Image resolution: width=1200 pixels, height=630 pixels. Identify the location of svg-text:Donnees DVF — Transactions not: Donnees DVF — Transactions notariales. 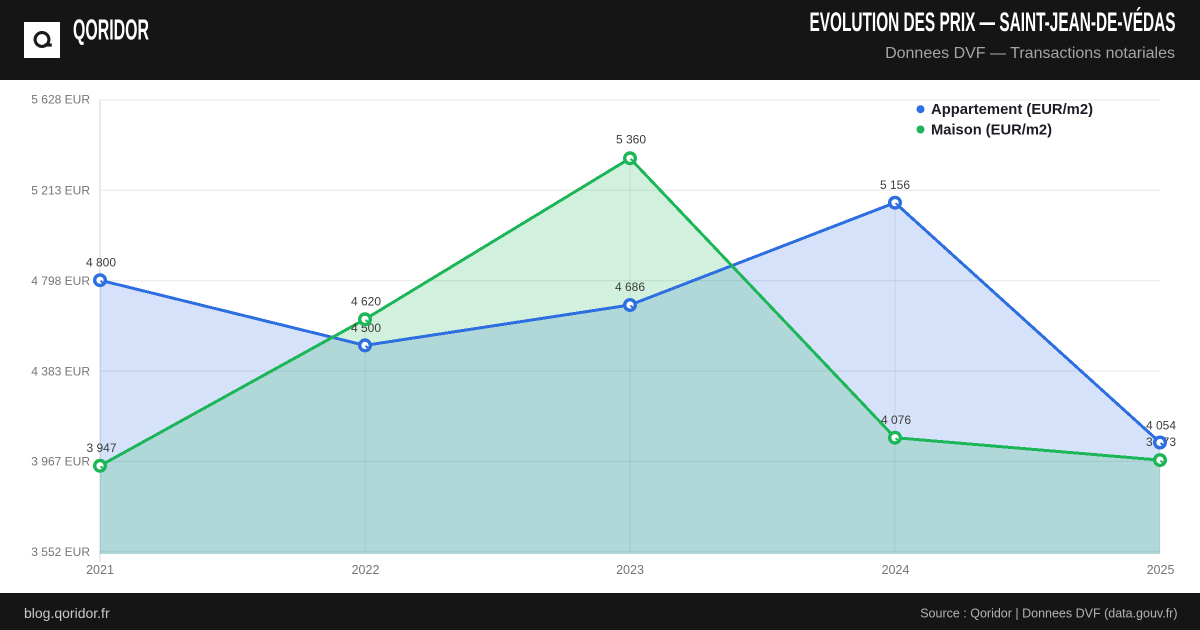
(1030, 53).